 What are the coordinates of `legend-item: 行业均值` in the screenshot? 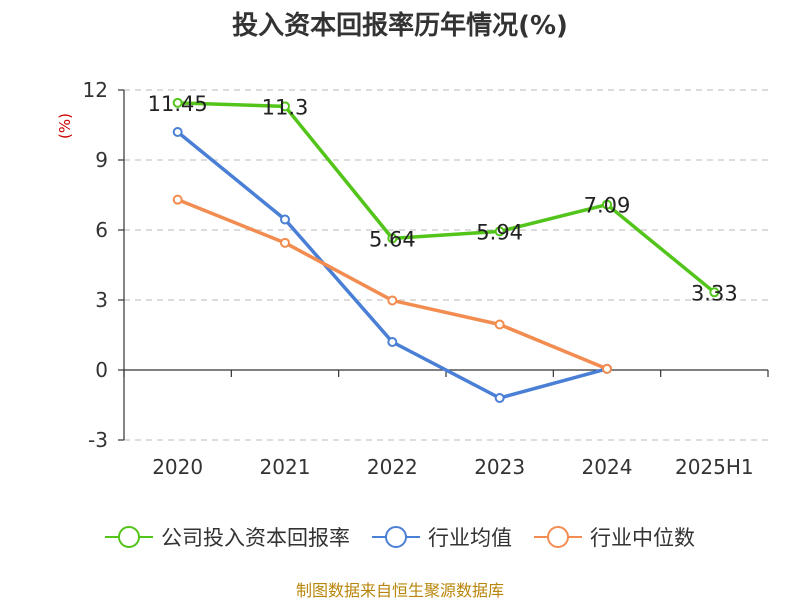 It's located at (442, 538).